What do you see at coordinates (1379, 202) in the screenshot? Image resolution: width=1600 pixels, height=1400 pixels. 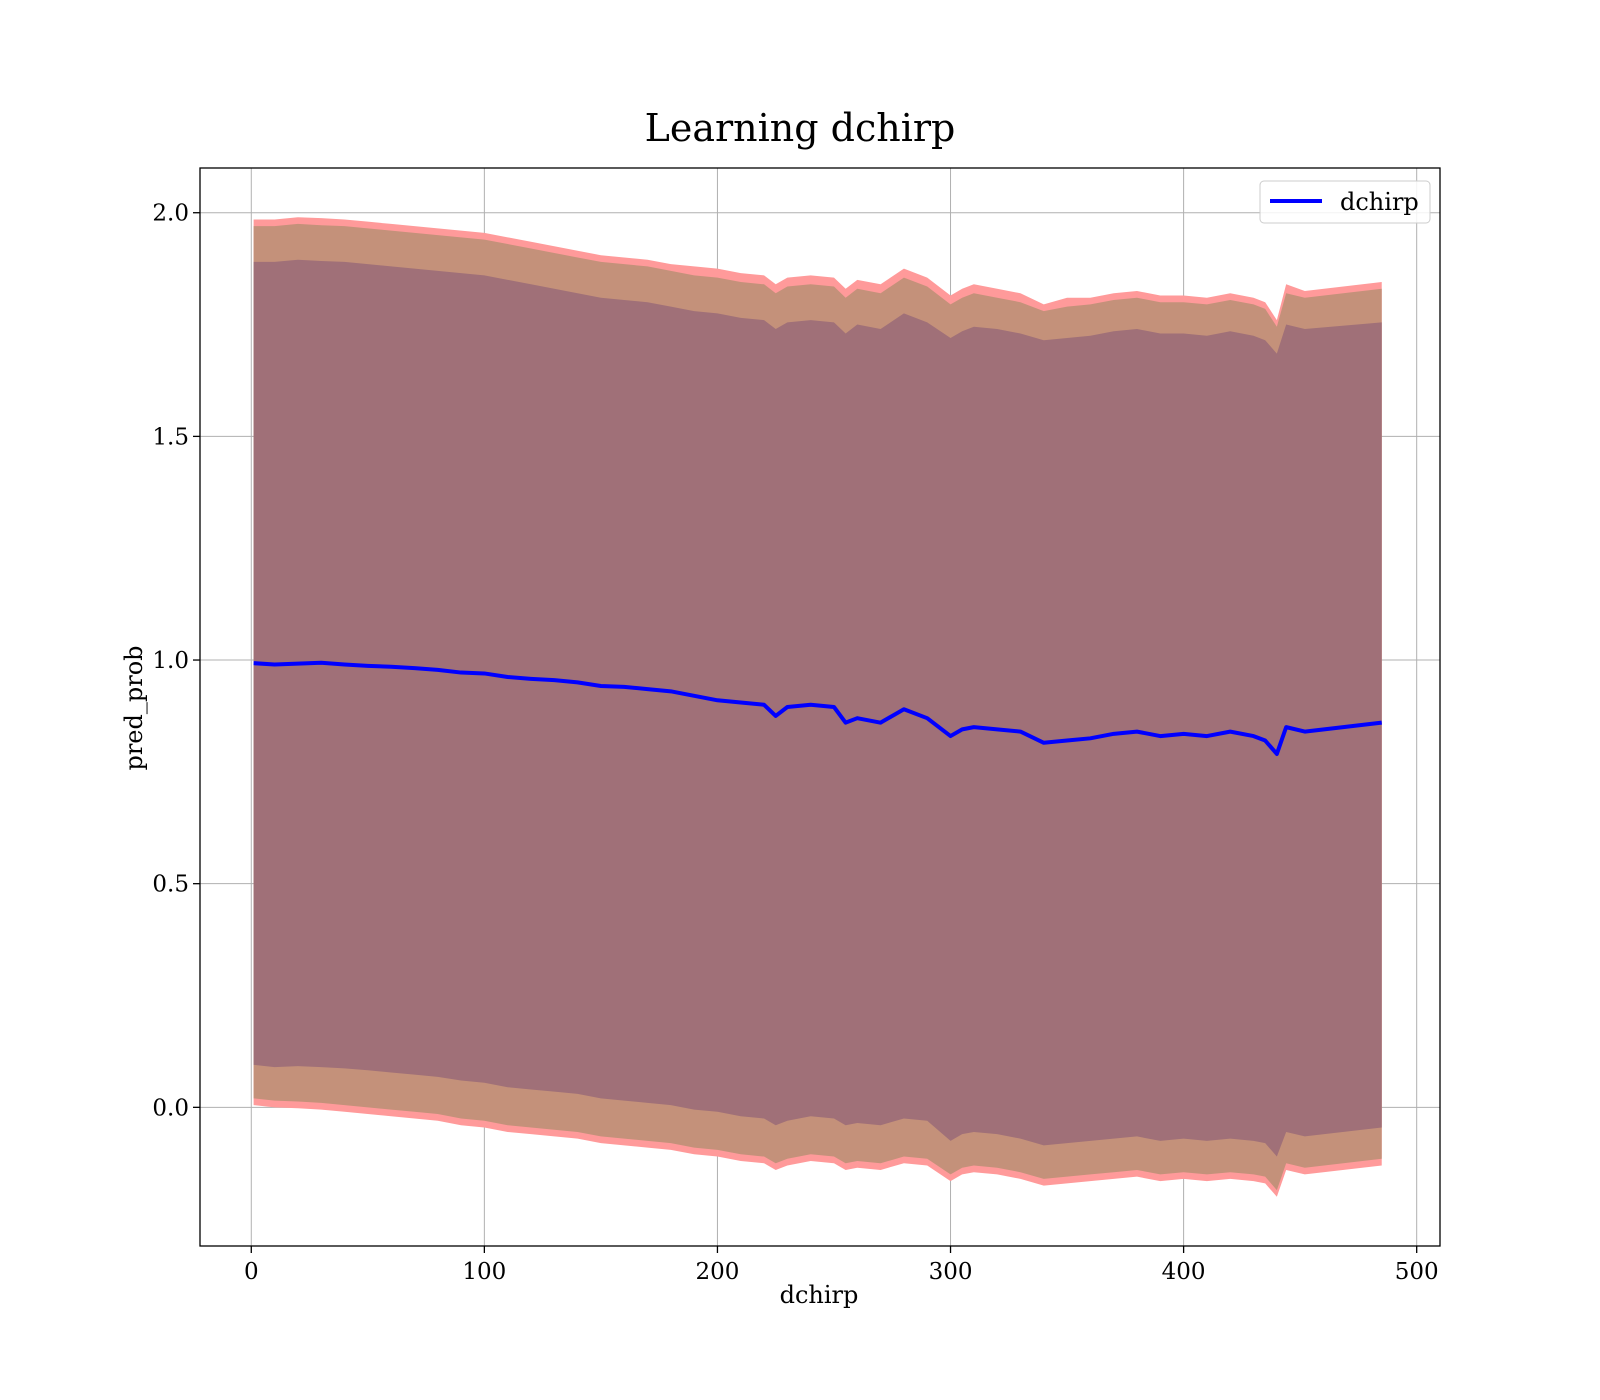 I see `legend-entry-label: dchirp` at bounding box center [1379, 202].